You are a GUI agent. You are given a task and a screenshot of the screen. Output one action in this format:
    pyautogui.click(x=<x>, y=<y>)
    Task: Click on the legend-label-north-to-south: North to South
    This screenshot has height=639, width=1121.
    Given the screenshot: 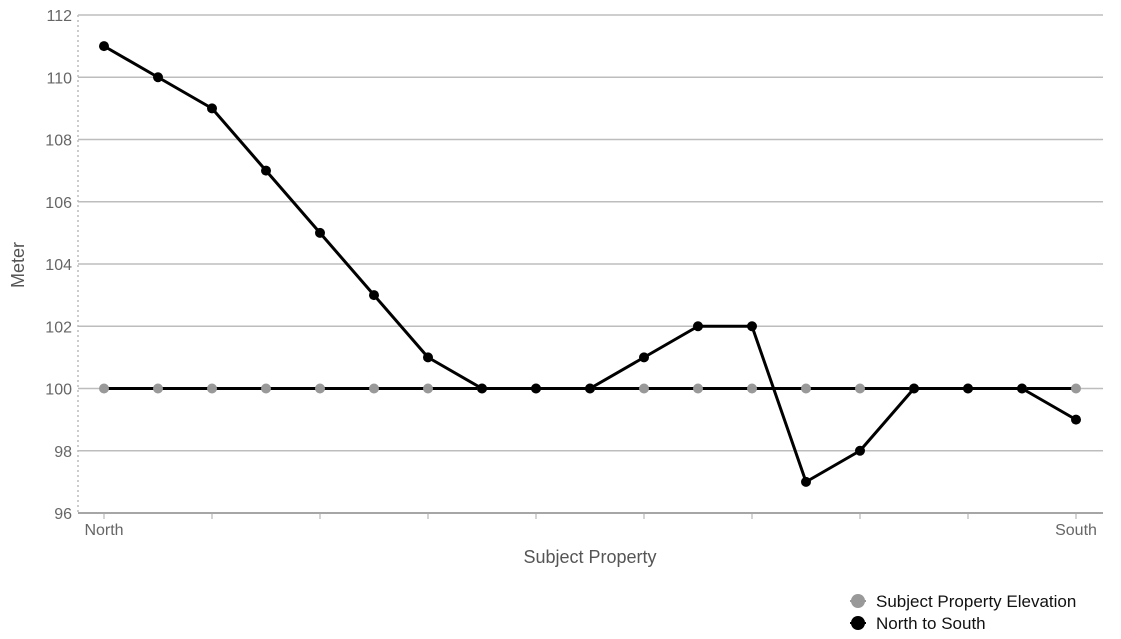 What is the action you would take?
    pyautogui.click(x=931, y=623)
    